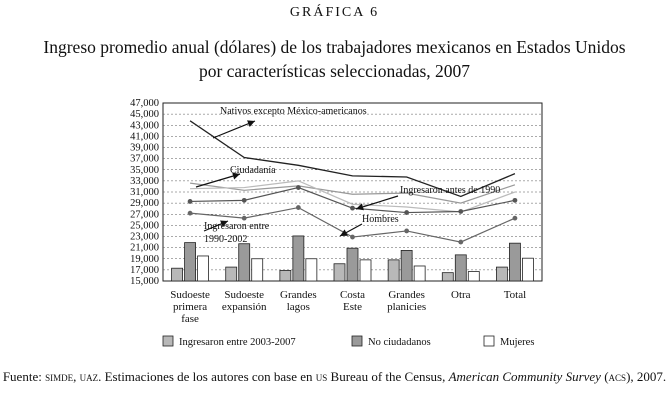  Describe the element at coordinates (144, 225) in the screenshot. I see `y-tick-label: 25,000` at that location.